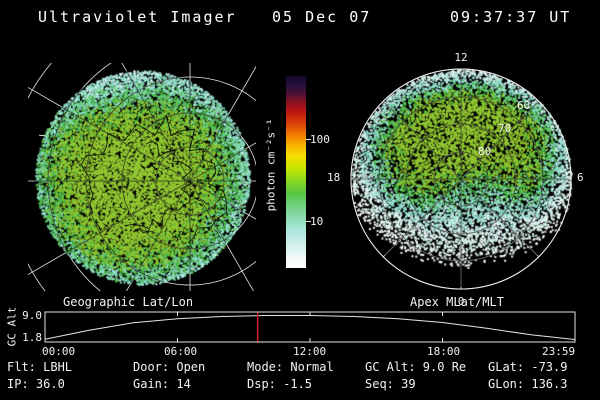 This screenshot has width=600, height=400. What do you see at coordinates (12, 326) in the screenshot?
I see `timeline-ylabel: GC Alt` at bounding box center [12, 326].